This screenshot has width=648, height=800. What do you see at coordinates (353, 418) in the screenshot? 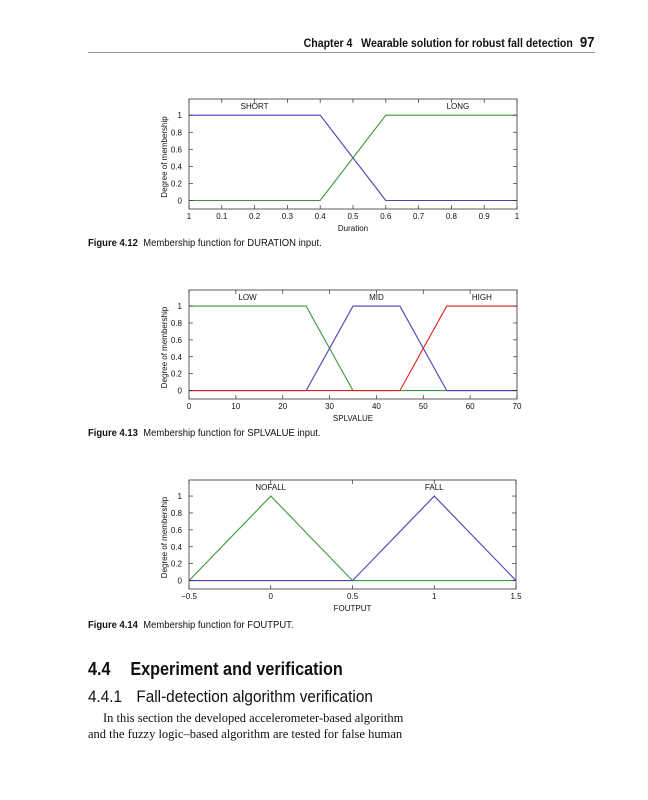
I see `x-axis-label: SPLVALUE` at bounding box center [353, 418].